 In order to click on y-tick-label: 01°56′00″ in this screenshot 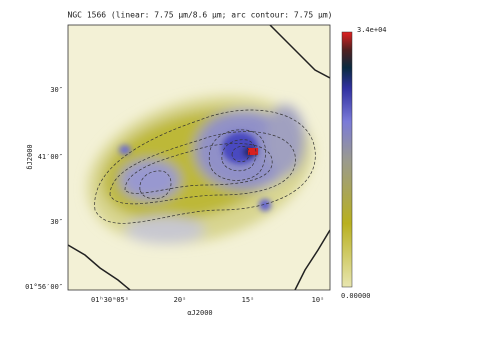, I will do `click(44, 287)`.